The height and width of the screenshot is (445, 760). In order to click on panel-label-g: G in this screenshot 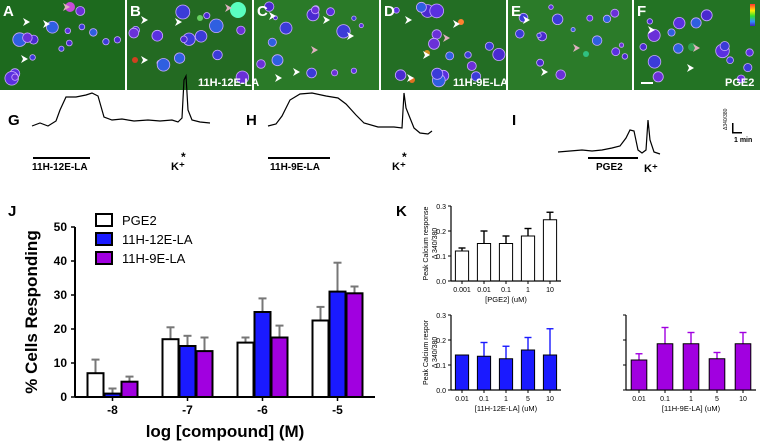, I will do `click(14, 120)`.